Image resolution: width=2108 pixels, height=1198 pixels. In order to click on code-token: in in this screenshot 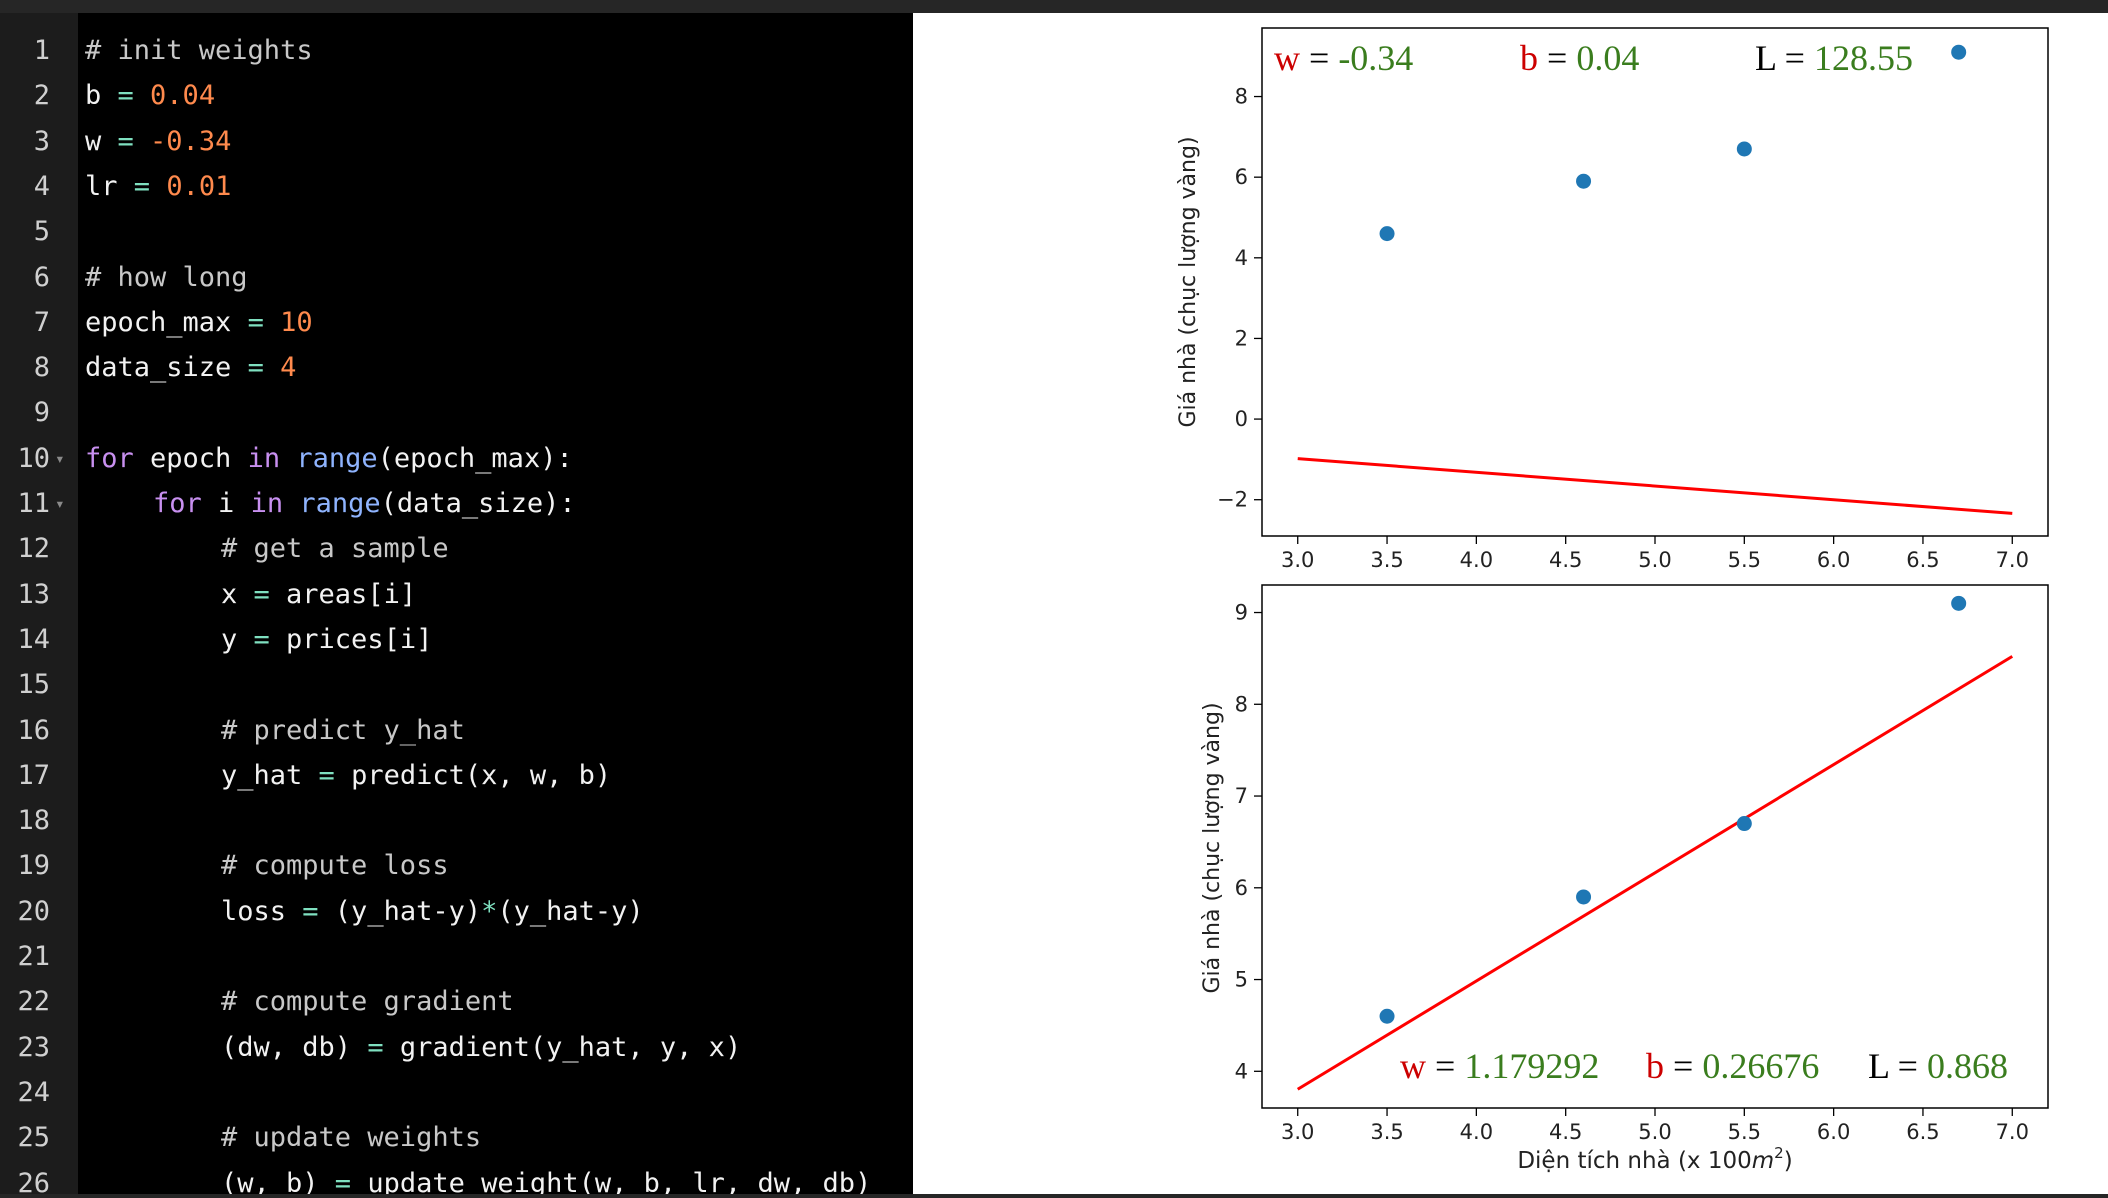, I will do `click(267, 503)`.